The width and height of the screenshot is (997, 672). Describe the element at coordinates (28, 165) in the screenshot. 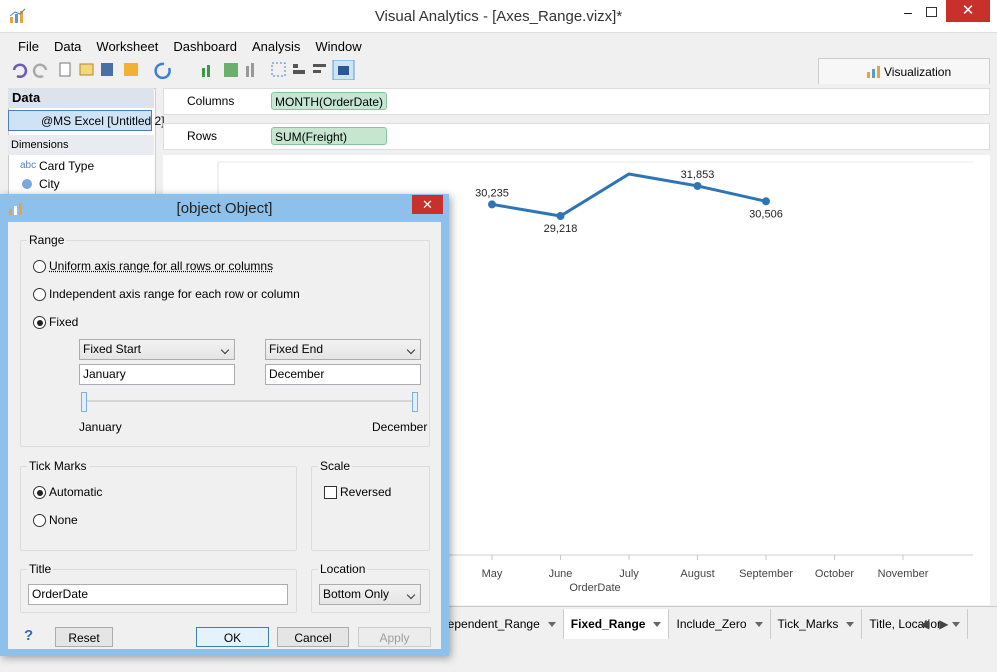

I see `field-icon: abc` at that location.